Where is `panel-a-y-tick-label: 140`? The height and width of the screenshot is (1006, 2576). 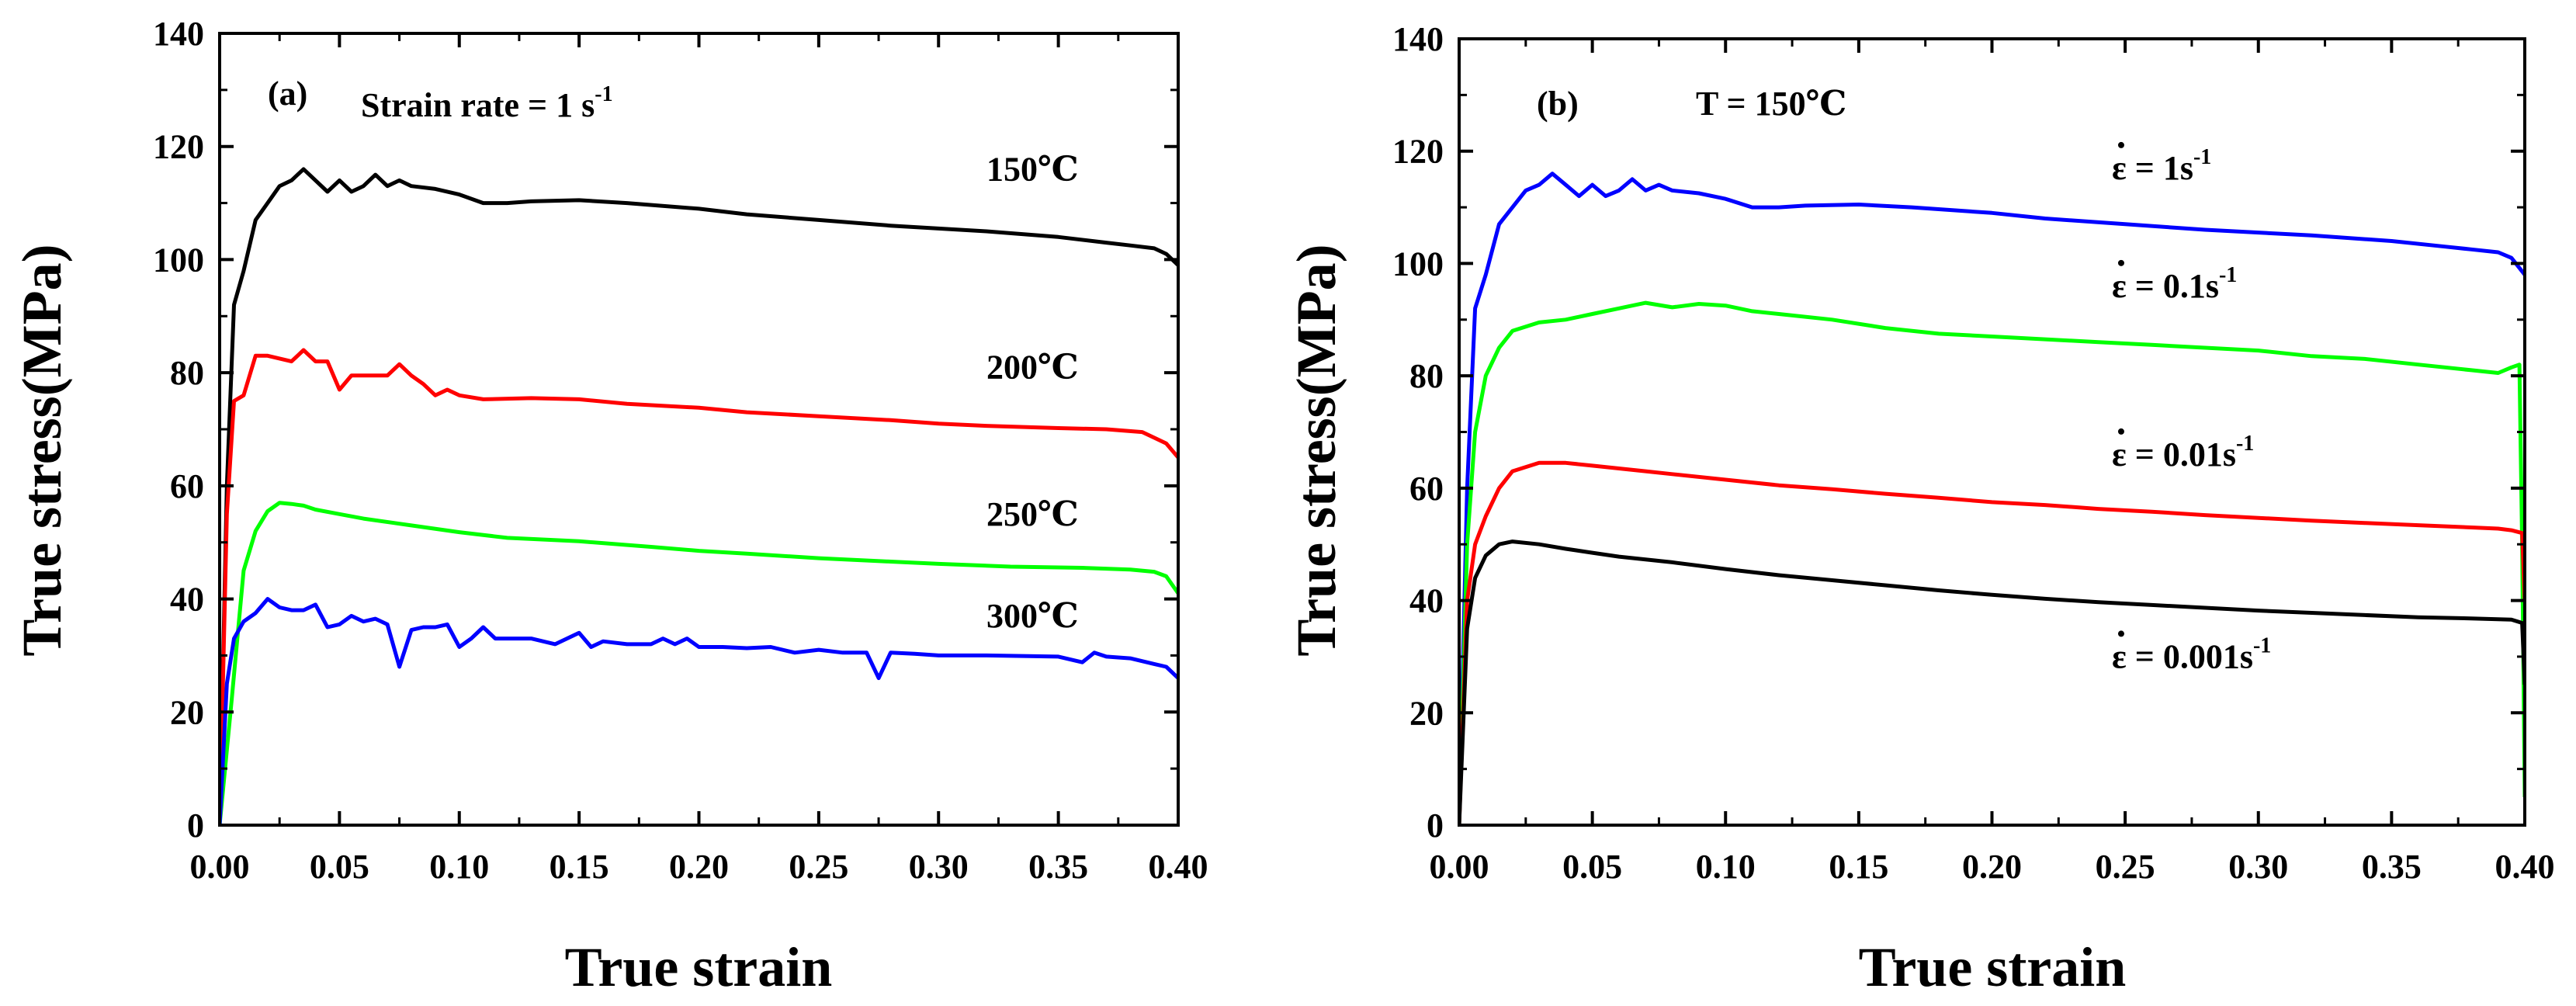 panel-a-y-tick-label: 140 is located at coordinates (178, 34).